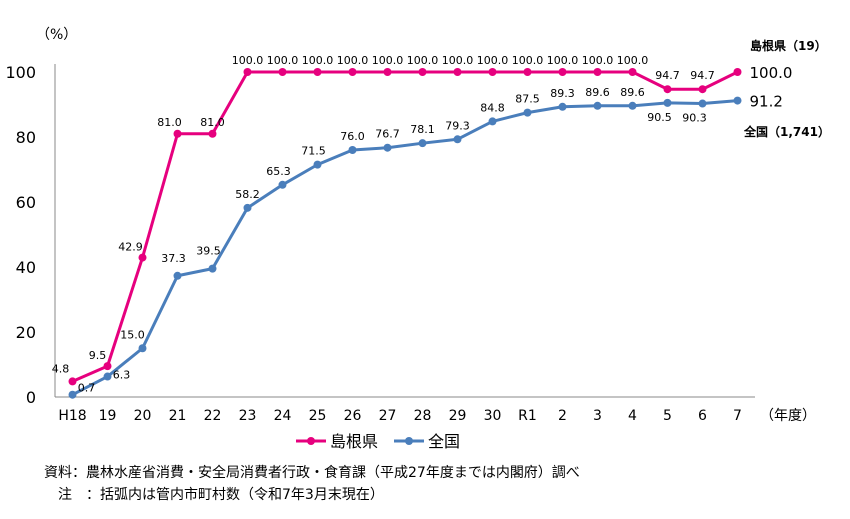  What do you see at coordinates (562, 416) in the screenshot?
I see `x-tick-label: 2` at bounding box center [562, 416].